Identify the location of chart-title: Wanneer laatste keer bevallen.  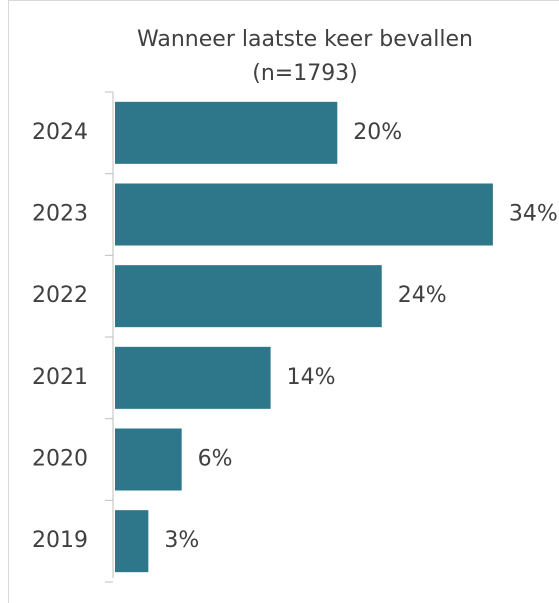
(305, 39).